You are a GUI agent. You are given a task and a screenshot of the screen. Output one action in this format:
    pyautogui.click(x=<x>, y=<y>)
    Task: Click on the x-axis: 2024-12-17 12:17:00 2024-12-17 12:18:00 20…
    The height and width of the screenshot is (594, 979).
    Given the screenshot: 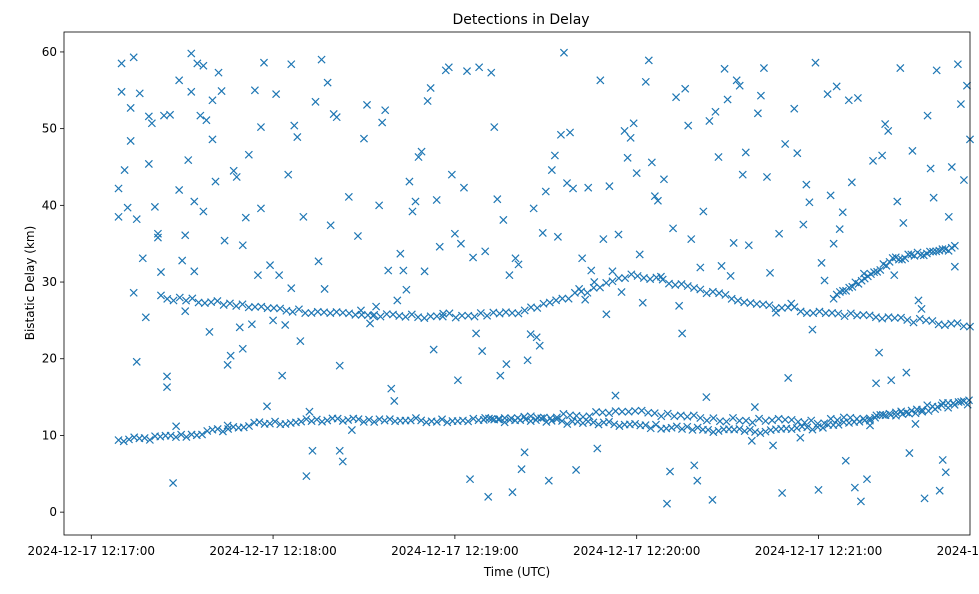 What is the action you would take?
    pyautogui.click(x=503, y=546)
    